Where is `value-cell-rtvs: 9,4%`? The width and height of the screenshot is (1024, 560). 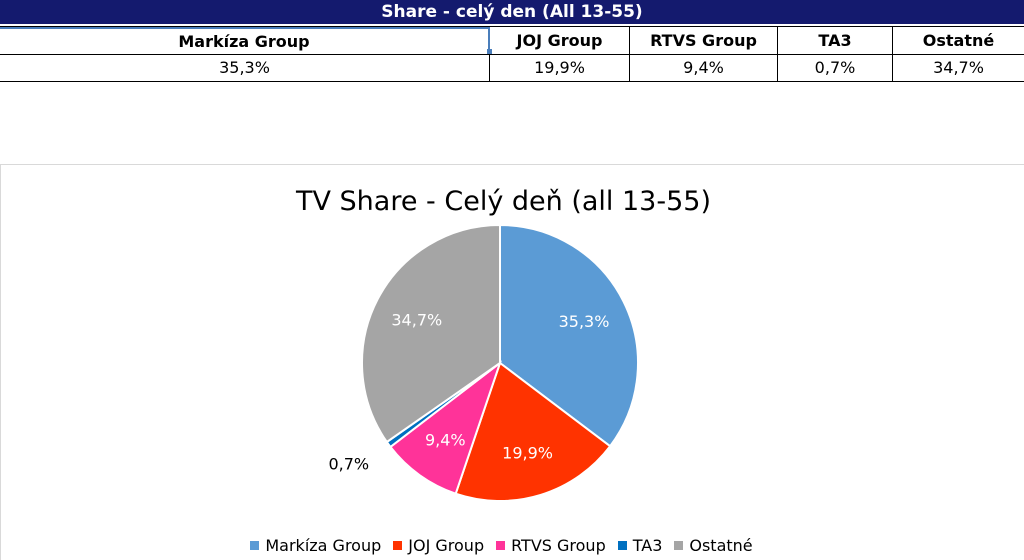 value-cell-rtvs: 9,4% is located at coordinates (704, 67).